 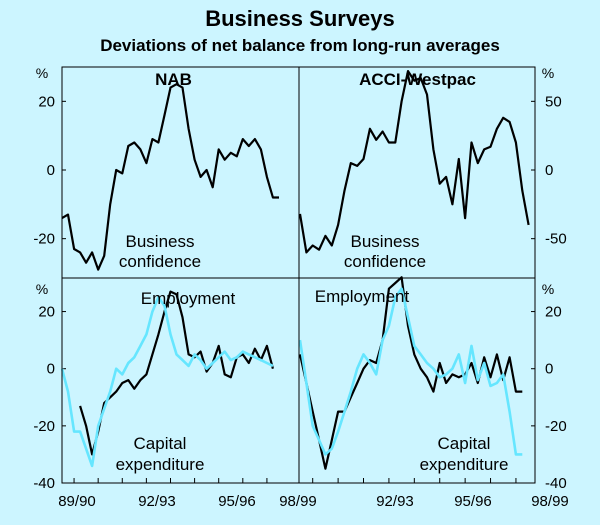 What do you see at coordinates (300, 18) in the screenshot?
I see `chart-title: Business Surveys` at bounding box center [300, 18].